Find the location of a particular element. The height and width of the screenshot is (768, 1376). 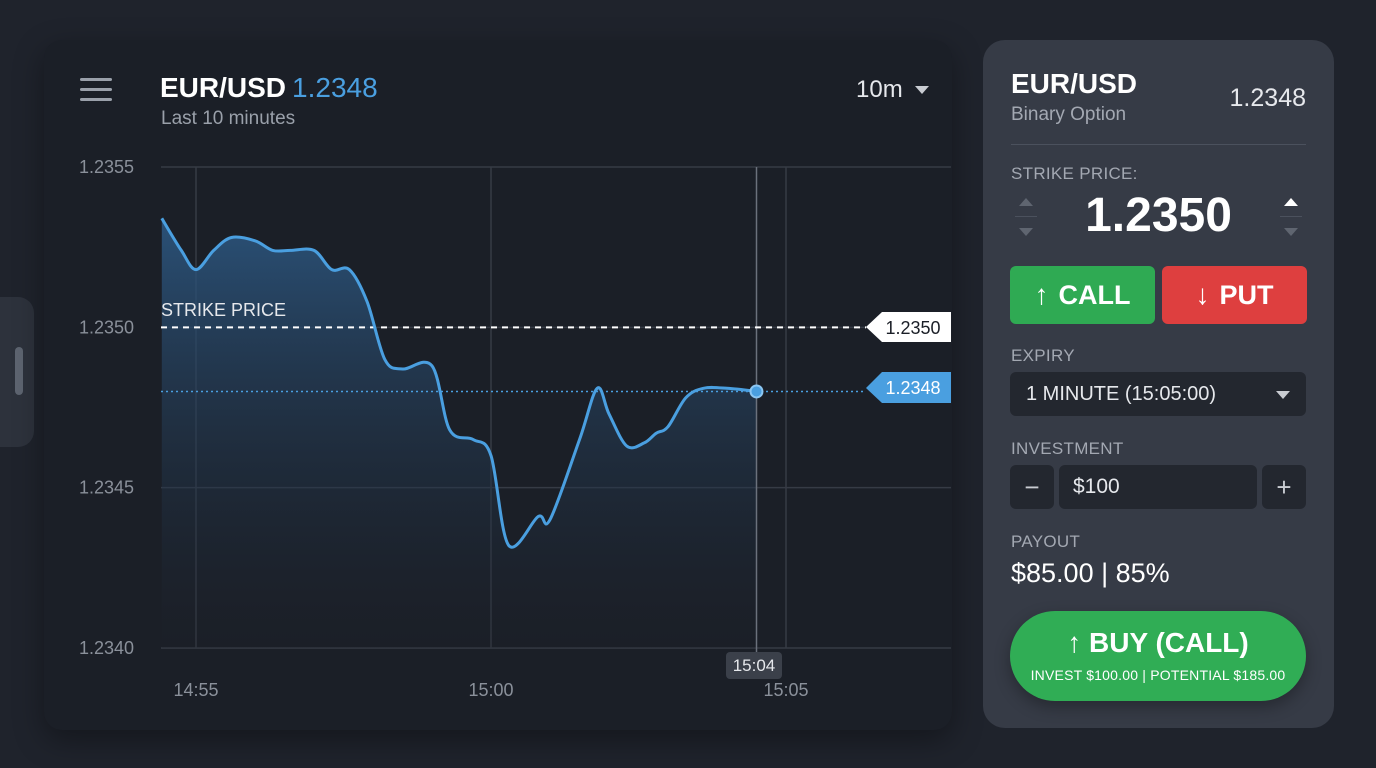

drawer-grip-icon is located at coordinates (19, 371).